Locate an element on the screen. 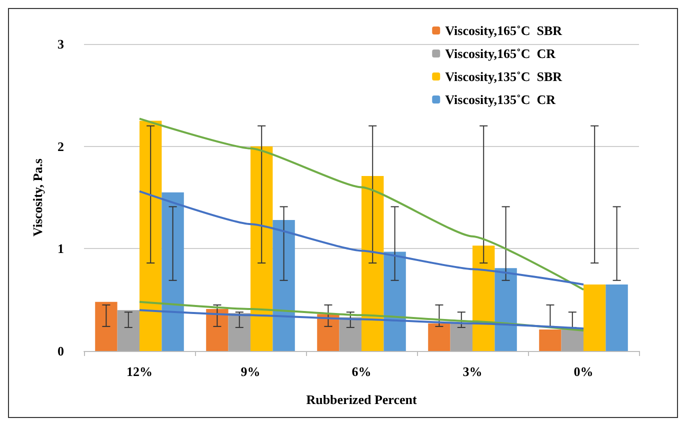  y-tick-label: 0 is located at coordinates (61, 351).